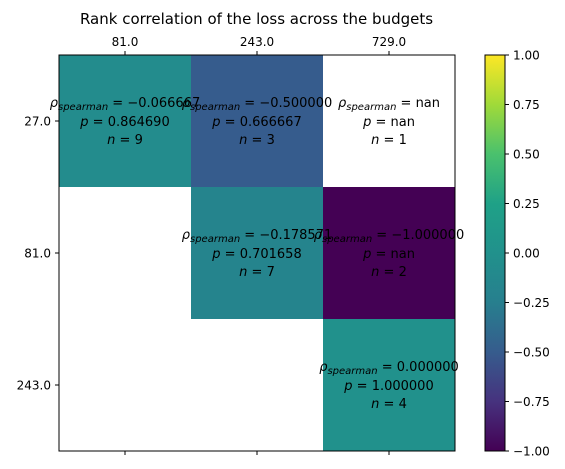 The width and height of the screenshot is (565, 469). I want to click on cell-annotation: ρspearman = nan p = nan n = 1, so click(389, 122).